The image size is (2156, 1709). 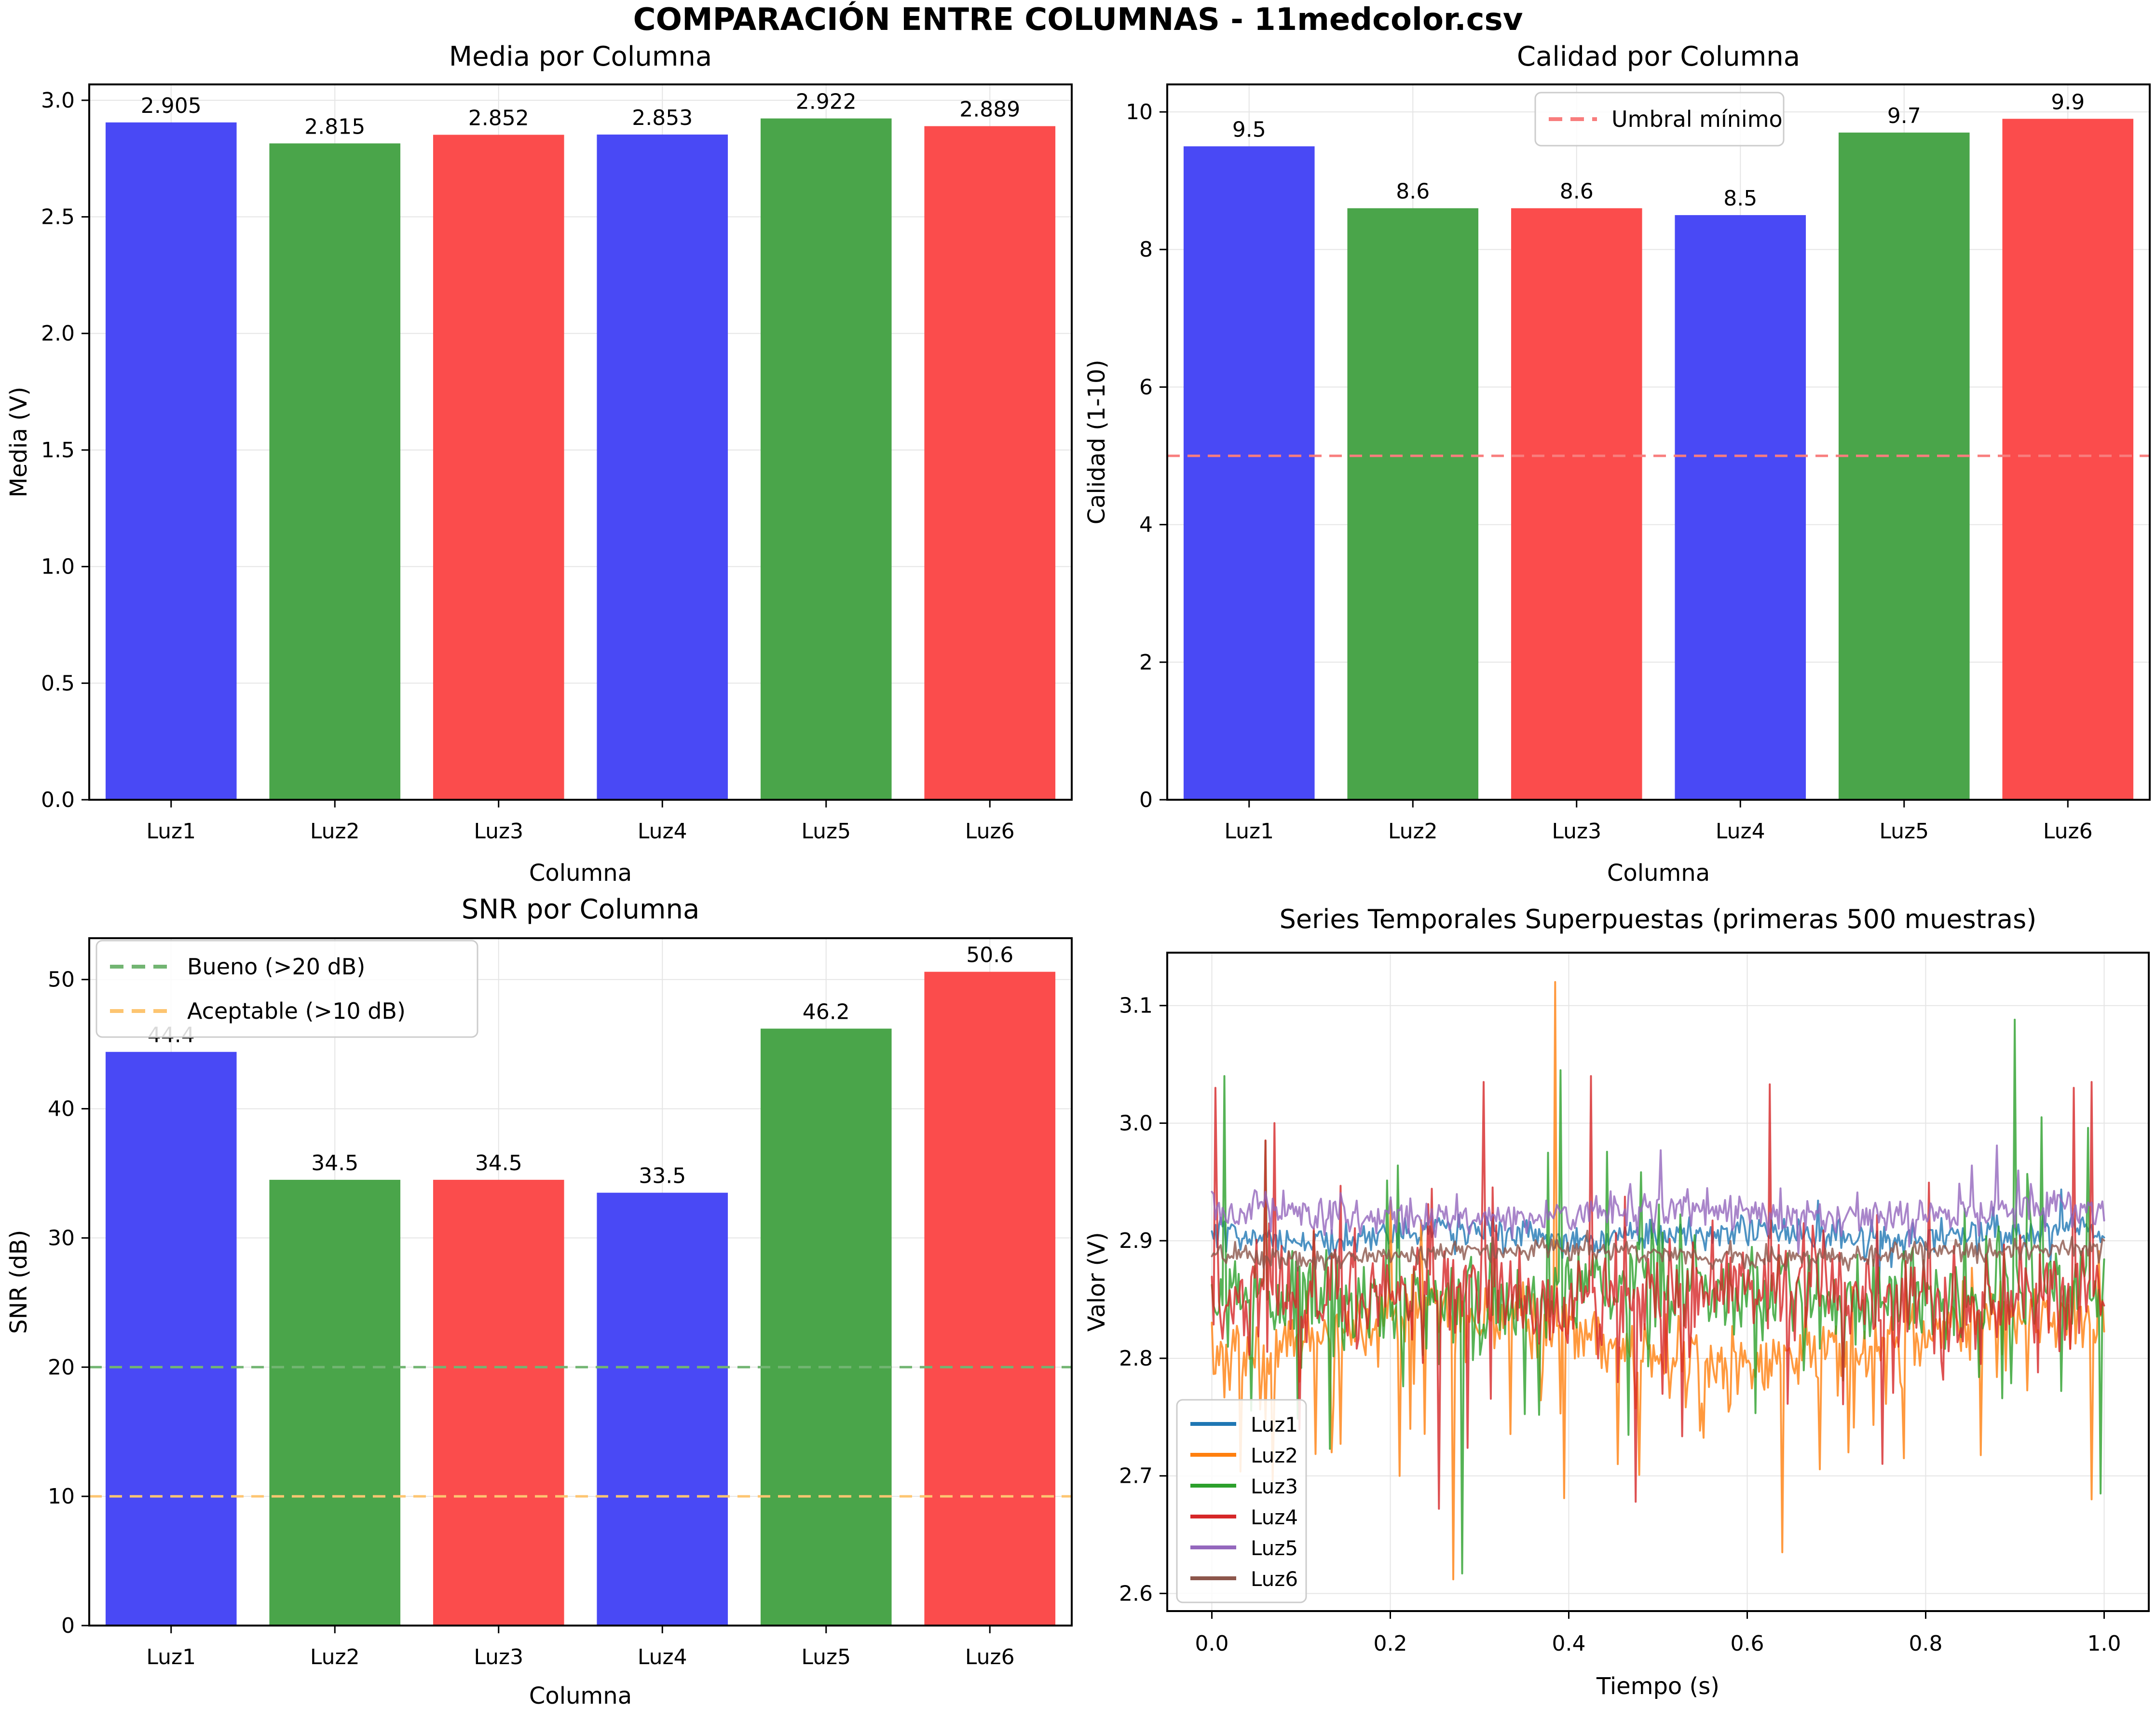 I want to click on y-tick-label: 2.6, so click(x=1136, y=1593).